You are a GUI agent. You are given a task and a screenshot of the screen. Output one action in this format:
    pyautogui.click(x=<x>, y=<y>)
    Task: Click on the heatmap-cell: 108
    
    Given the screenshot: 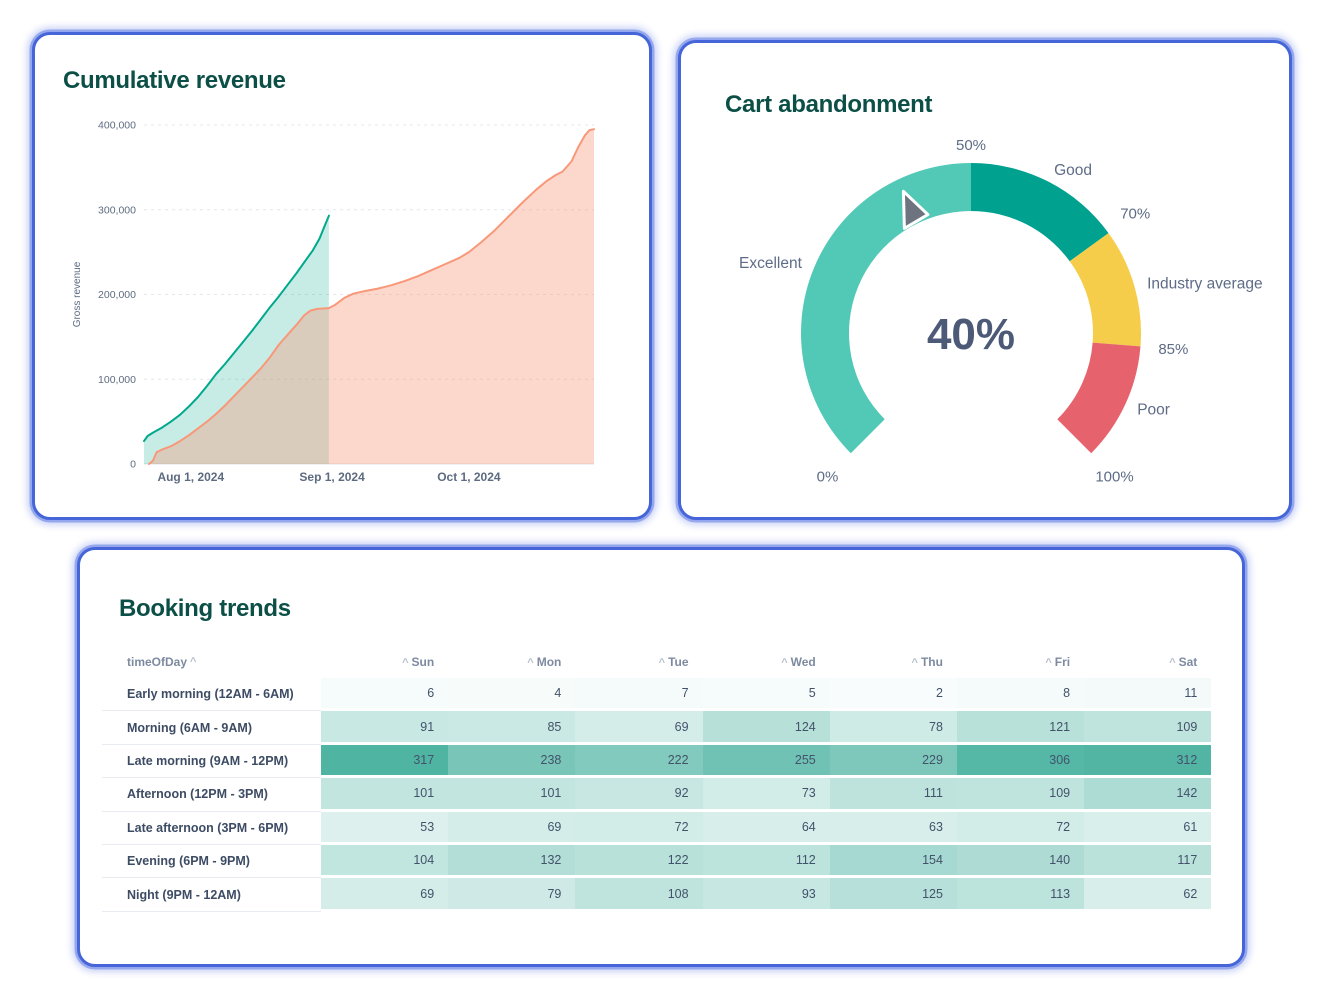 What is the action you would take?
    pyautogui.click(x=639, y=893)
    